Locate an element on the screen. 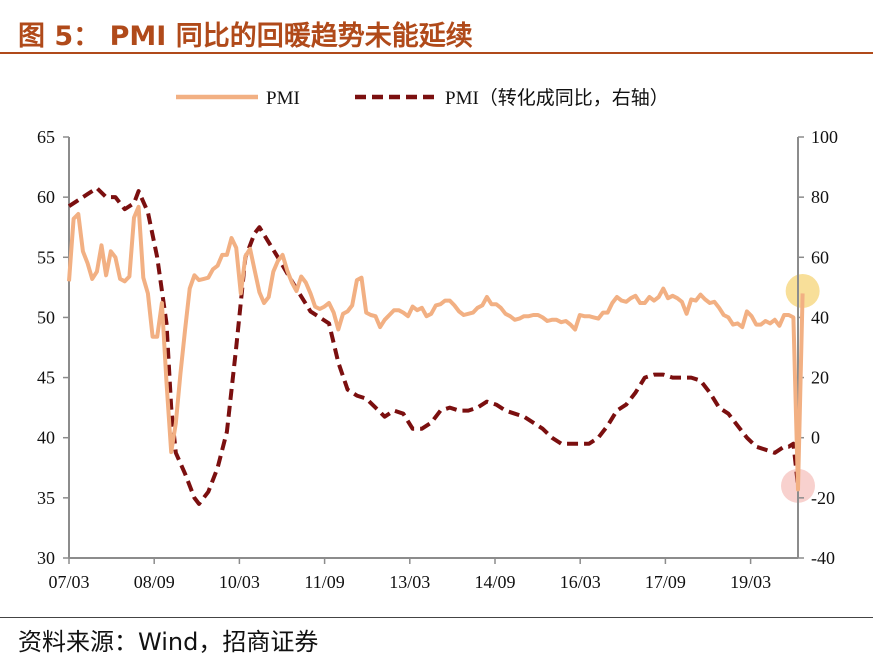 This screenshot has width=873, height=663. left-tick-label: 45 is located at coordinates (46, 378).